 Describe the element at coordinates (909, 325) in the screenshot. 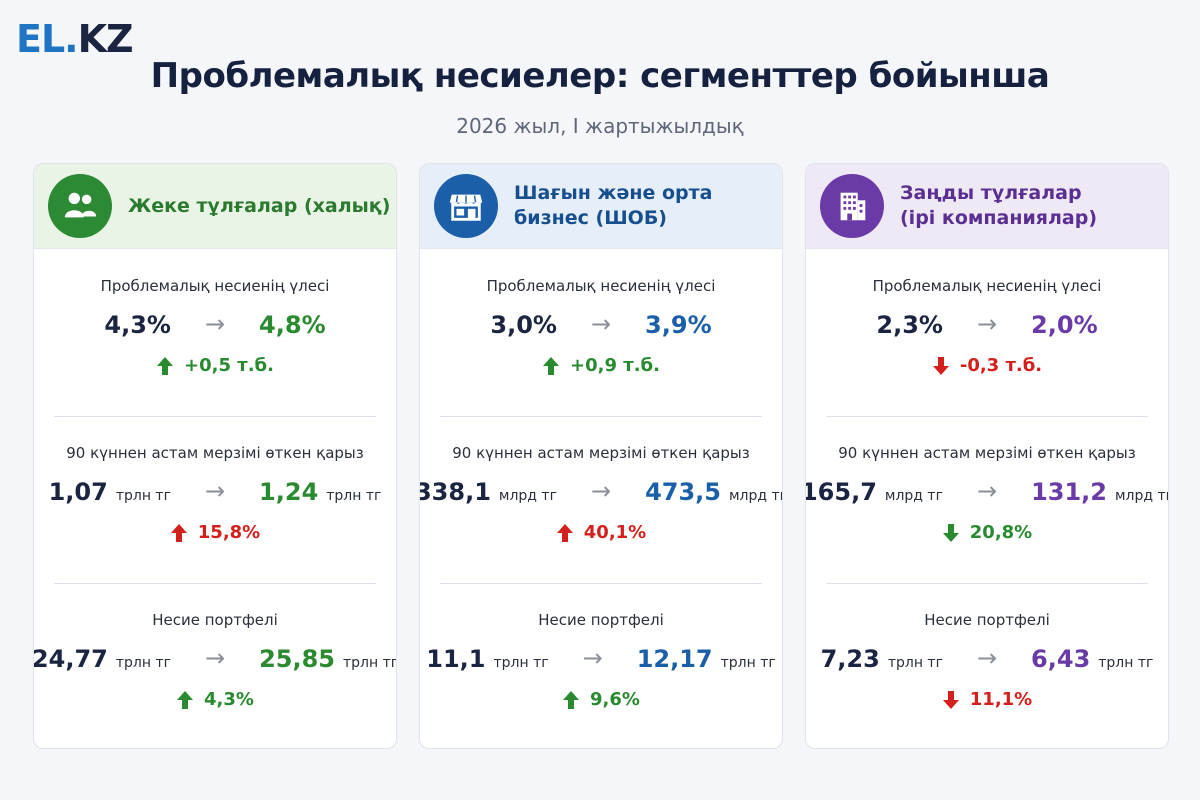

I see `old-value: 2,3%` at that location.